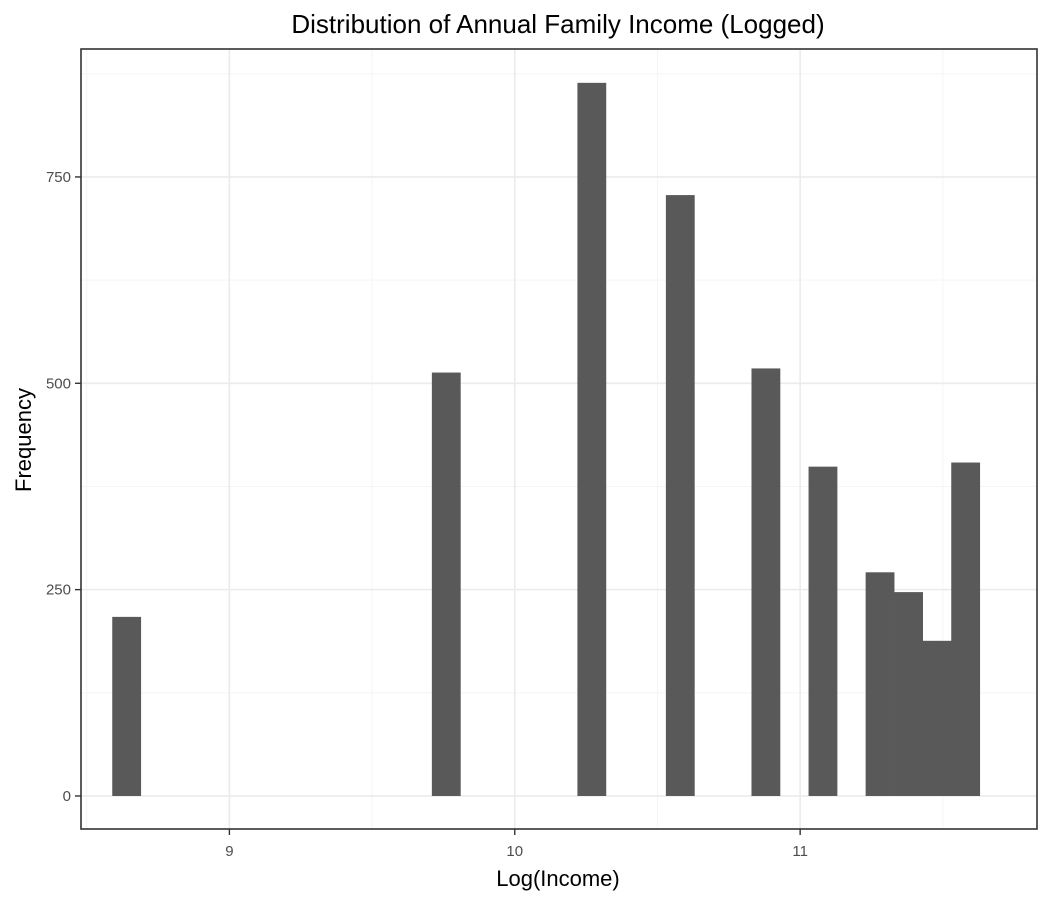  I want to click on y-tick-label-1: 250, so click(58, 590).